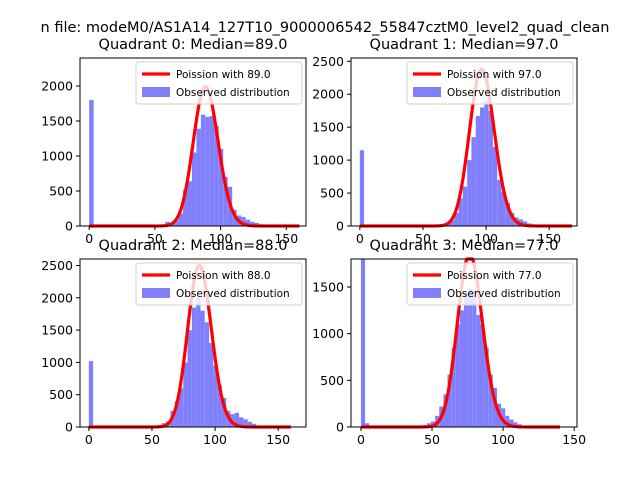 Image resolution: width=640 pixels, height=480 pixels. What do you see at coordinates (233, 294) in the screenshot?
I see `legend-observed-label: Observed distribution` at bounding box center [233, 294].